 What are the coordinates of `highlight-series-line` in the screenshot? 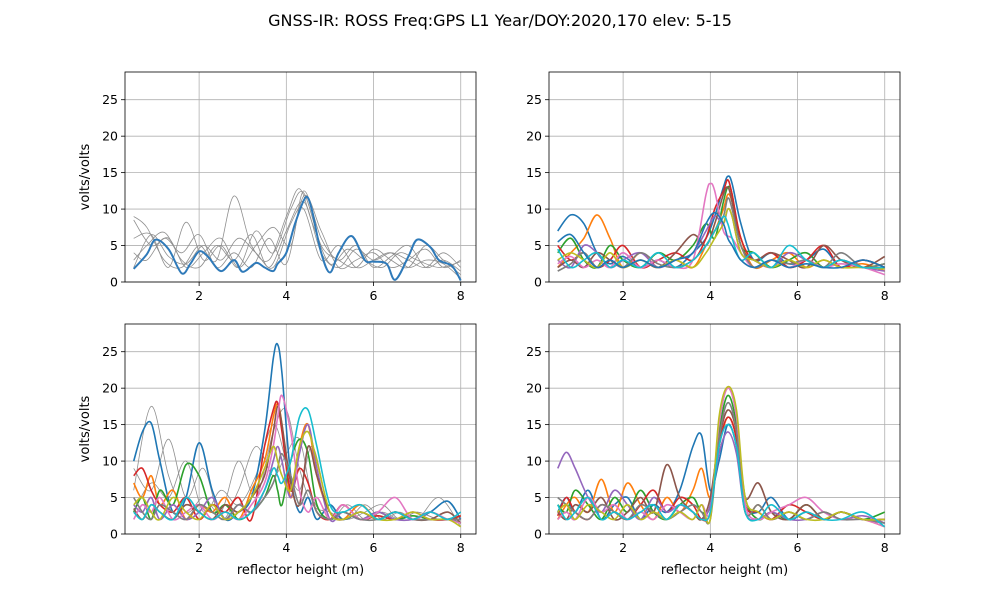 It's located at (297, 238).